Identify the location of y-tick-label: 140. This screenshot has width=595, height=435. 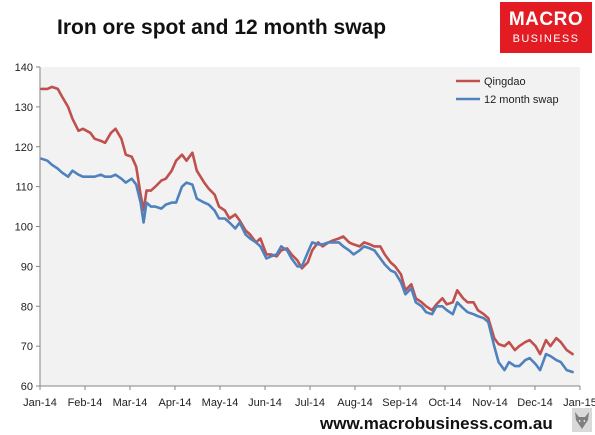
(24, 68).